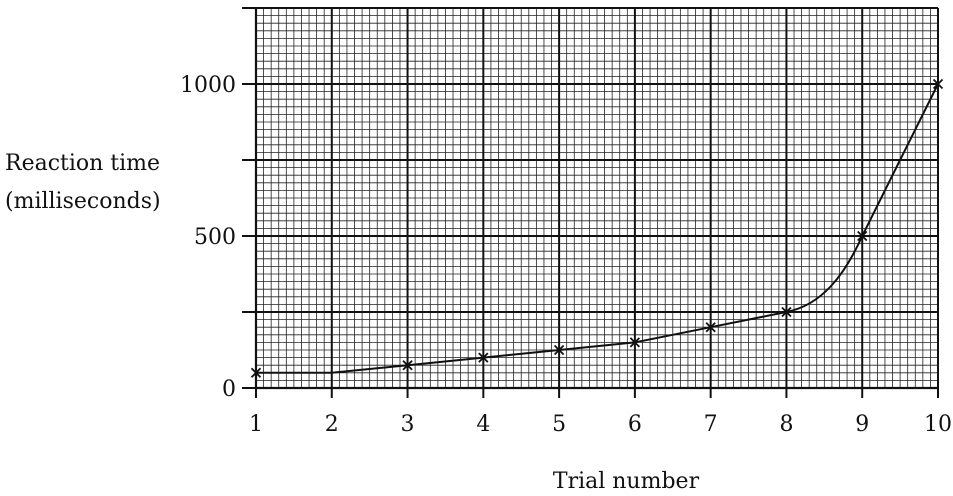 The height and width of the screenshot is (496, 953). What do you see at coordinates (82, 163) in the screenshot?
I see `y-axis-title-line-1: Reaction time` at bounding box center [82, 163].